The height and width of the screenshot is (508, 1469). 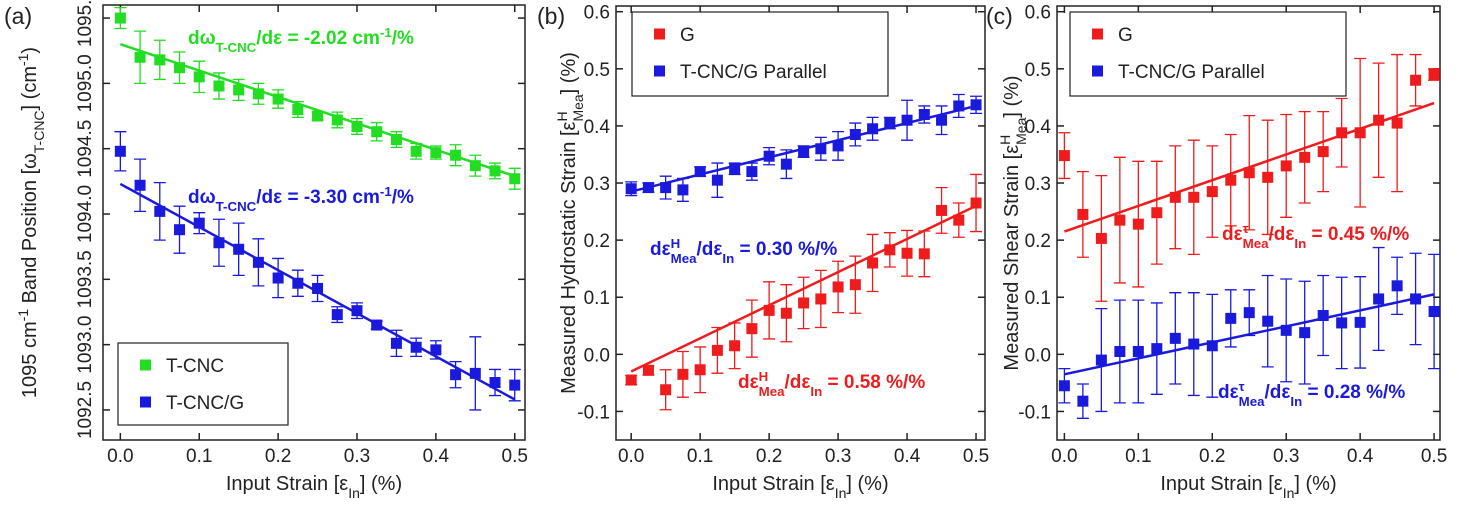 I want to click on x-axis-label: Input Strain [εIn] (%), so click(x=314, y=487).